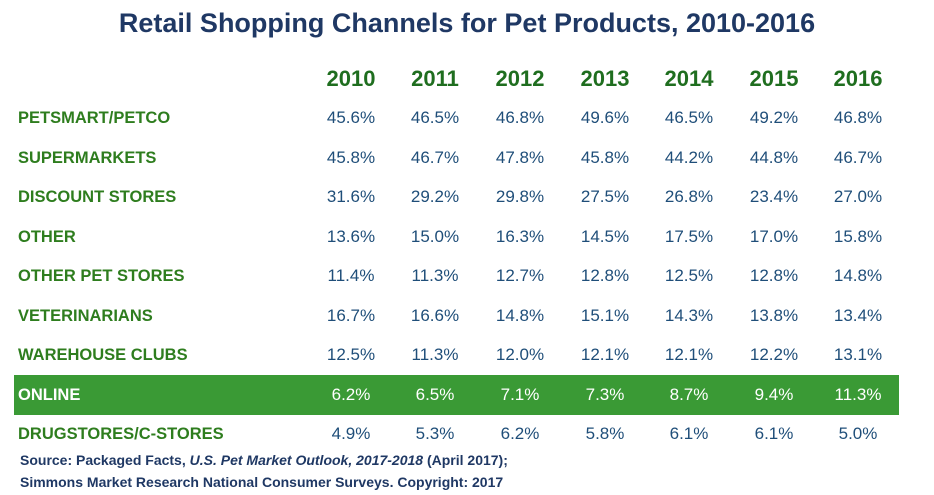 This screenshot has height=495, width=934. What do you see at coordinates (121, 434) in the screenshot?
I see `row-label: DRUGSTORES/C-STORES` at bounding box center [121, 434].